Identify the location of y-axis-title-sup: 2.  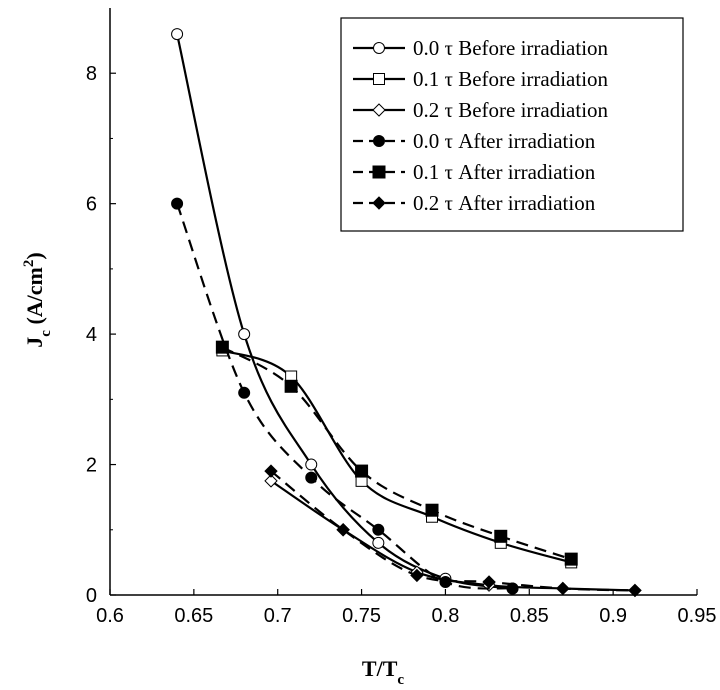
(29, 264).